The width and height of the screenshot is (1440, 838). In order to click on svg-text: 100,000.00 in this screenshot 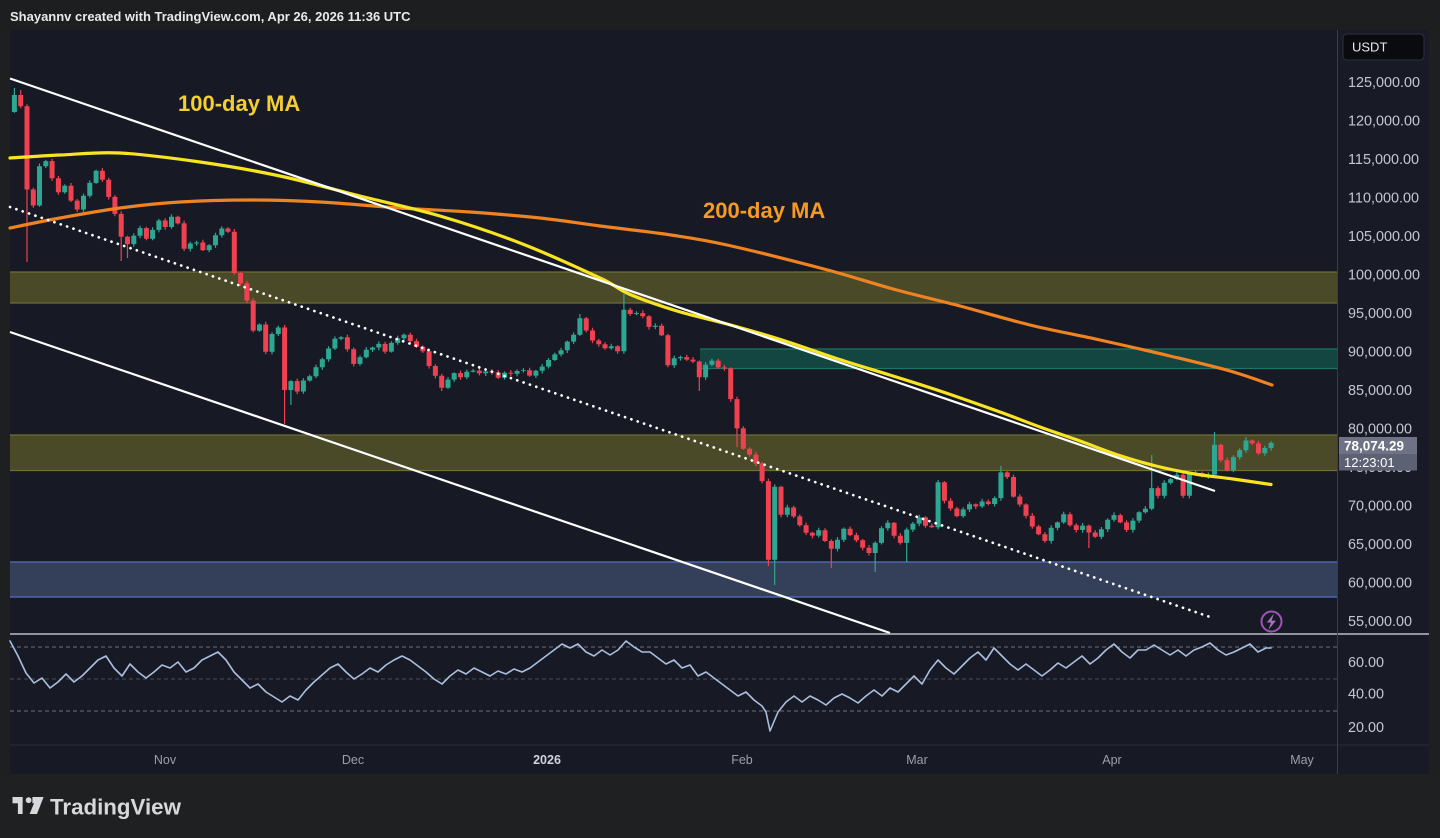, I will do `click(1384, 276)`.